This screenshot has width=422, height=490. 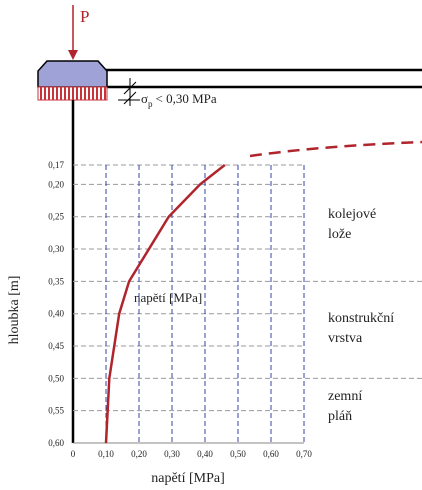 What do you see at coordinates (73, 454) in the screenshot?
I see `x-tick-label: 0` at bounding box center [73, 454].